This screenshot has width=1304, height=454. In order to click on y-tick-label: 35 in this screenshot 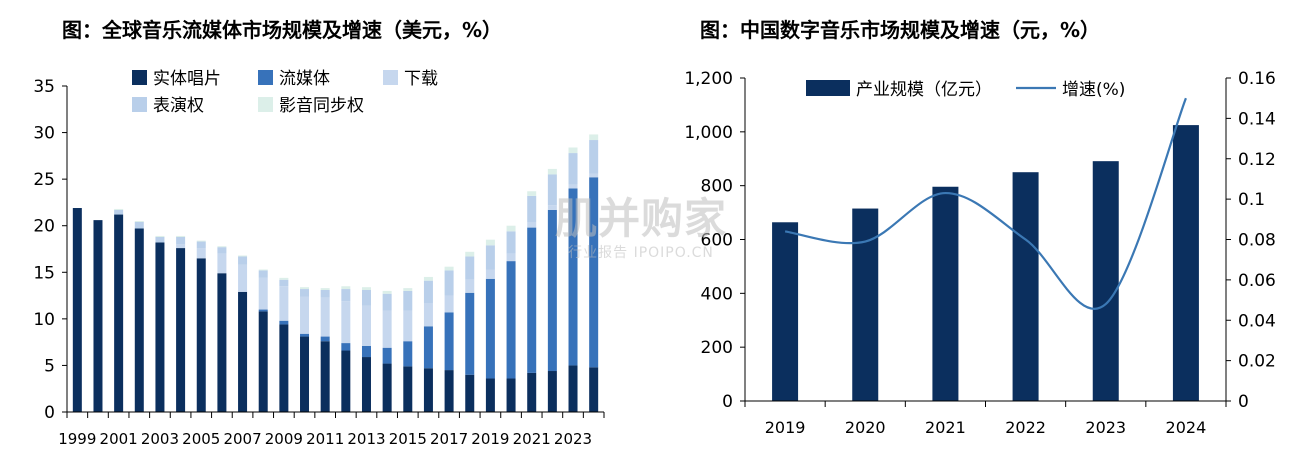, I will do `click(44, 87)`.